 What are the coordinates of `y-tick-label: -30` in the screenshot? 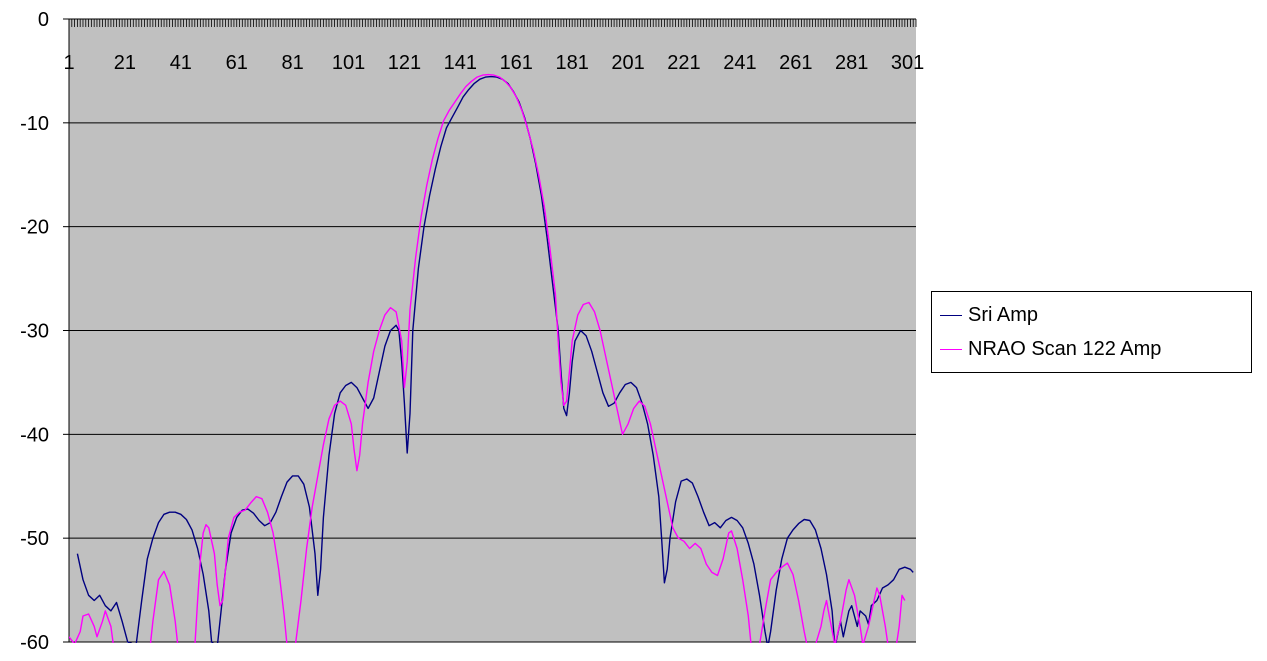 It's located at (34, 332).